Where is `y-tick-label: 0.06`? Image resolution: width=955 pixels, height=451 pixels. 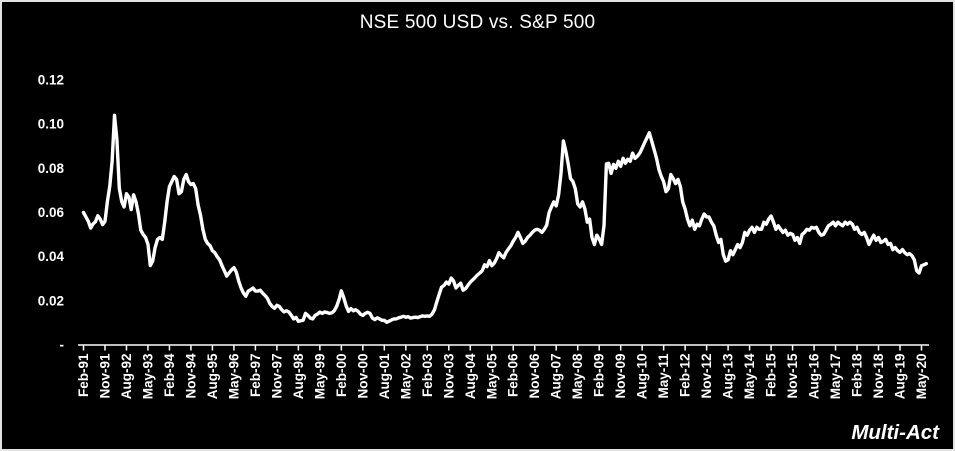
y-tick-label: 0.06 is located at coordinates (51, 212).